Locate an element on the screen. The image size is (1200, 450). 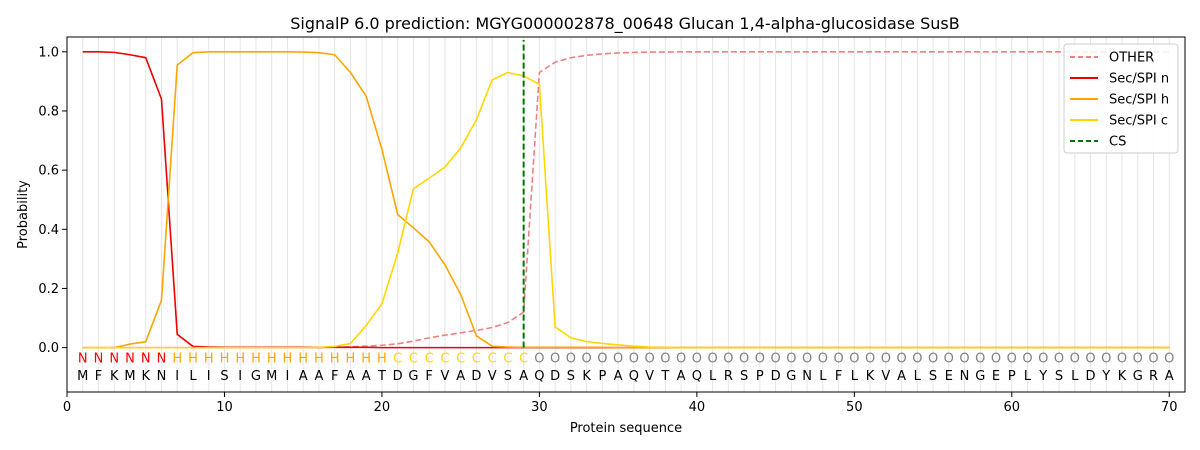
residue-label: Q is located at coordinates (697, 376).